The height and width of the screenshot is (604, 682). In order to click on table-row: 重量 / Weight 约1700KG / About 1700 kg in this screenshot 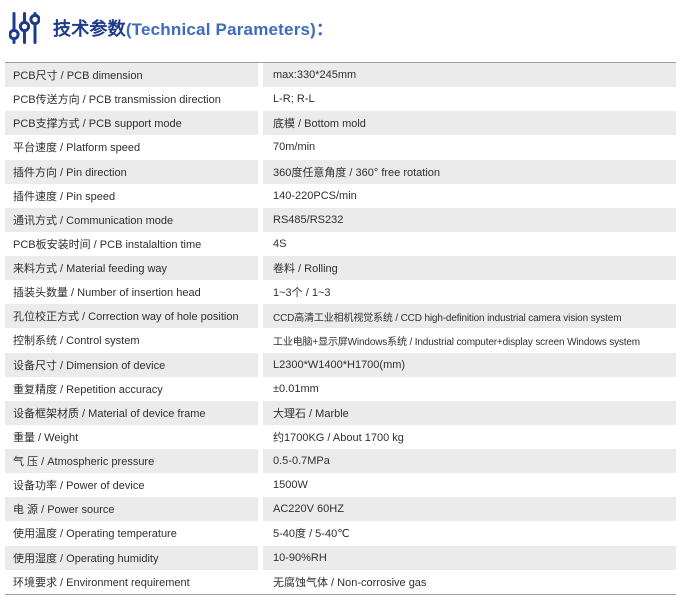, I will do `click(340, 436)`.